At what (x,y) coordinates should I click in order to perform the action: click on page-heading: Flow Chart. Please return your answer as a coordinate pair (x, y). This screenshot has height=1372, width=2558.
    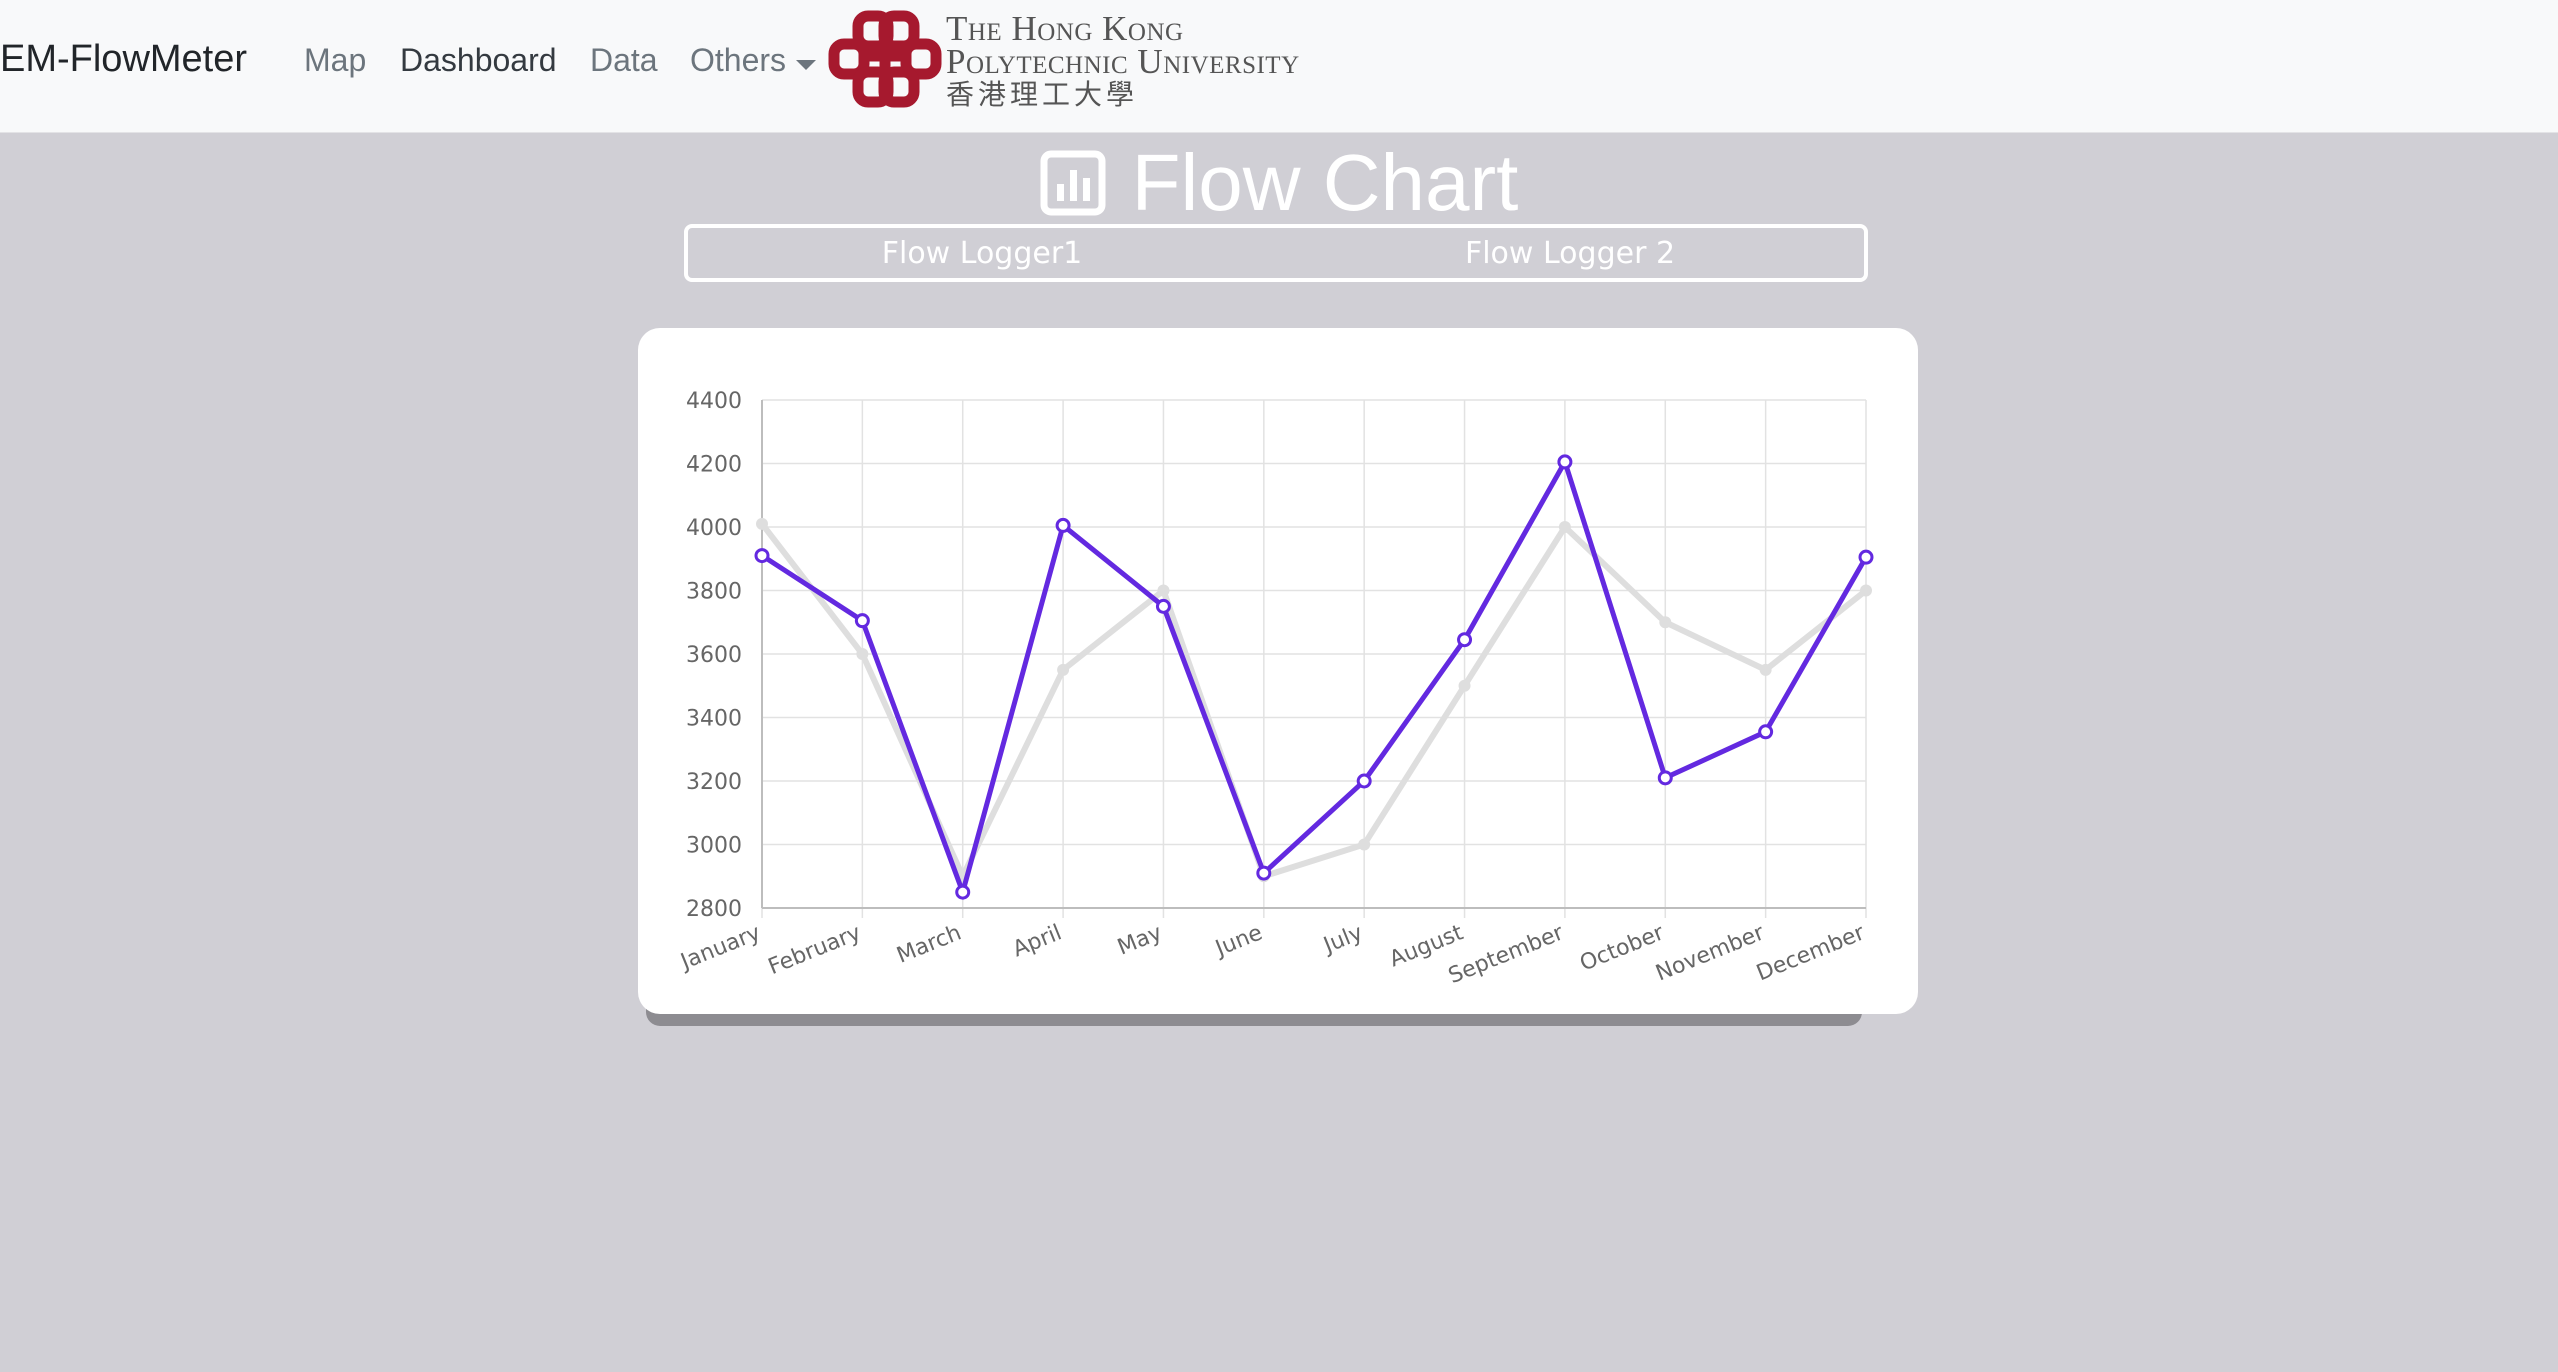
    Looking at the image, I should click on (1279, 183).